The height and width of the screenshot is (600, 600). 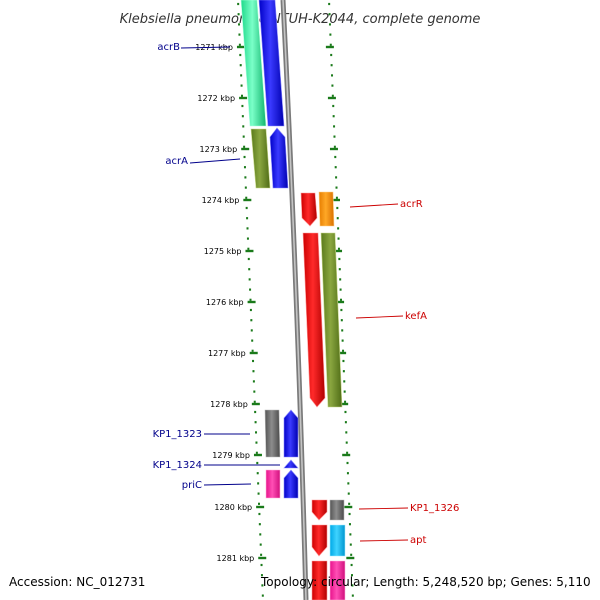 I want to click on gene-label-pric: priC, so click(x=192, y=485).